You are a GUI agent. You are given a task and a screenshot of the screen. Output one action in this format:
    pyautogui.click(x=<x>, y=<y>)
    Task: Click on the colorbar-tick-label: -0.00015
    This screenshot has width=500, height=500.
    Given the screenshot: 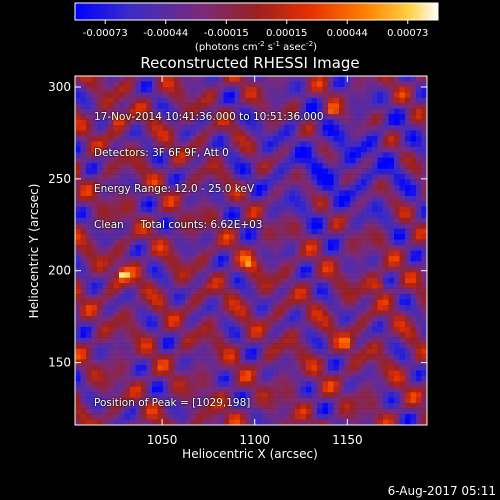 What is the action you would take?
    pyautogui.click(x=226, y=33)
    